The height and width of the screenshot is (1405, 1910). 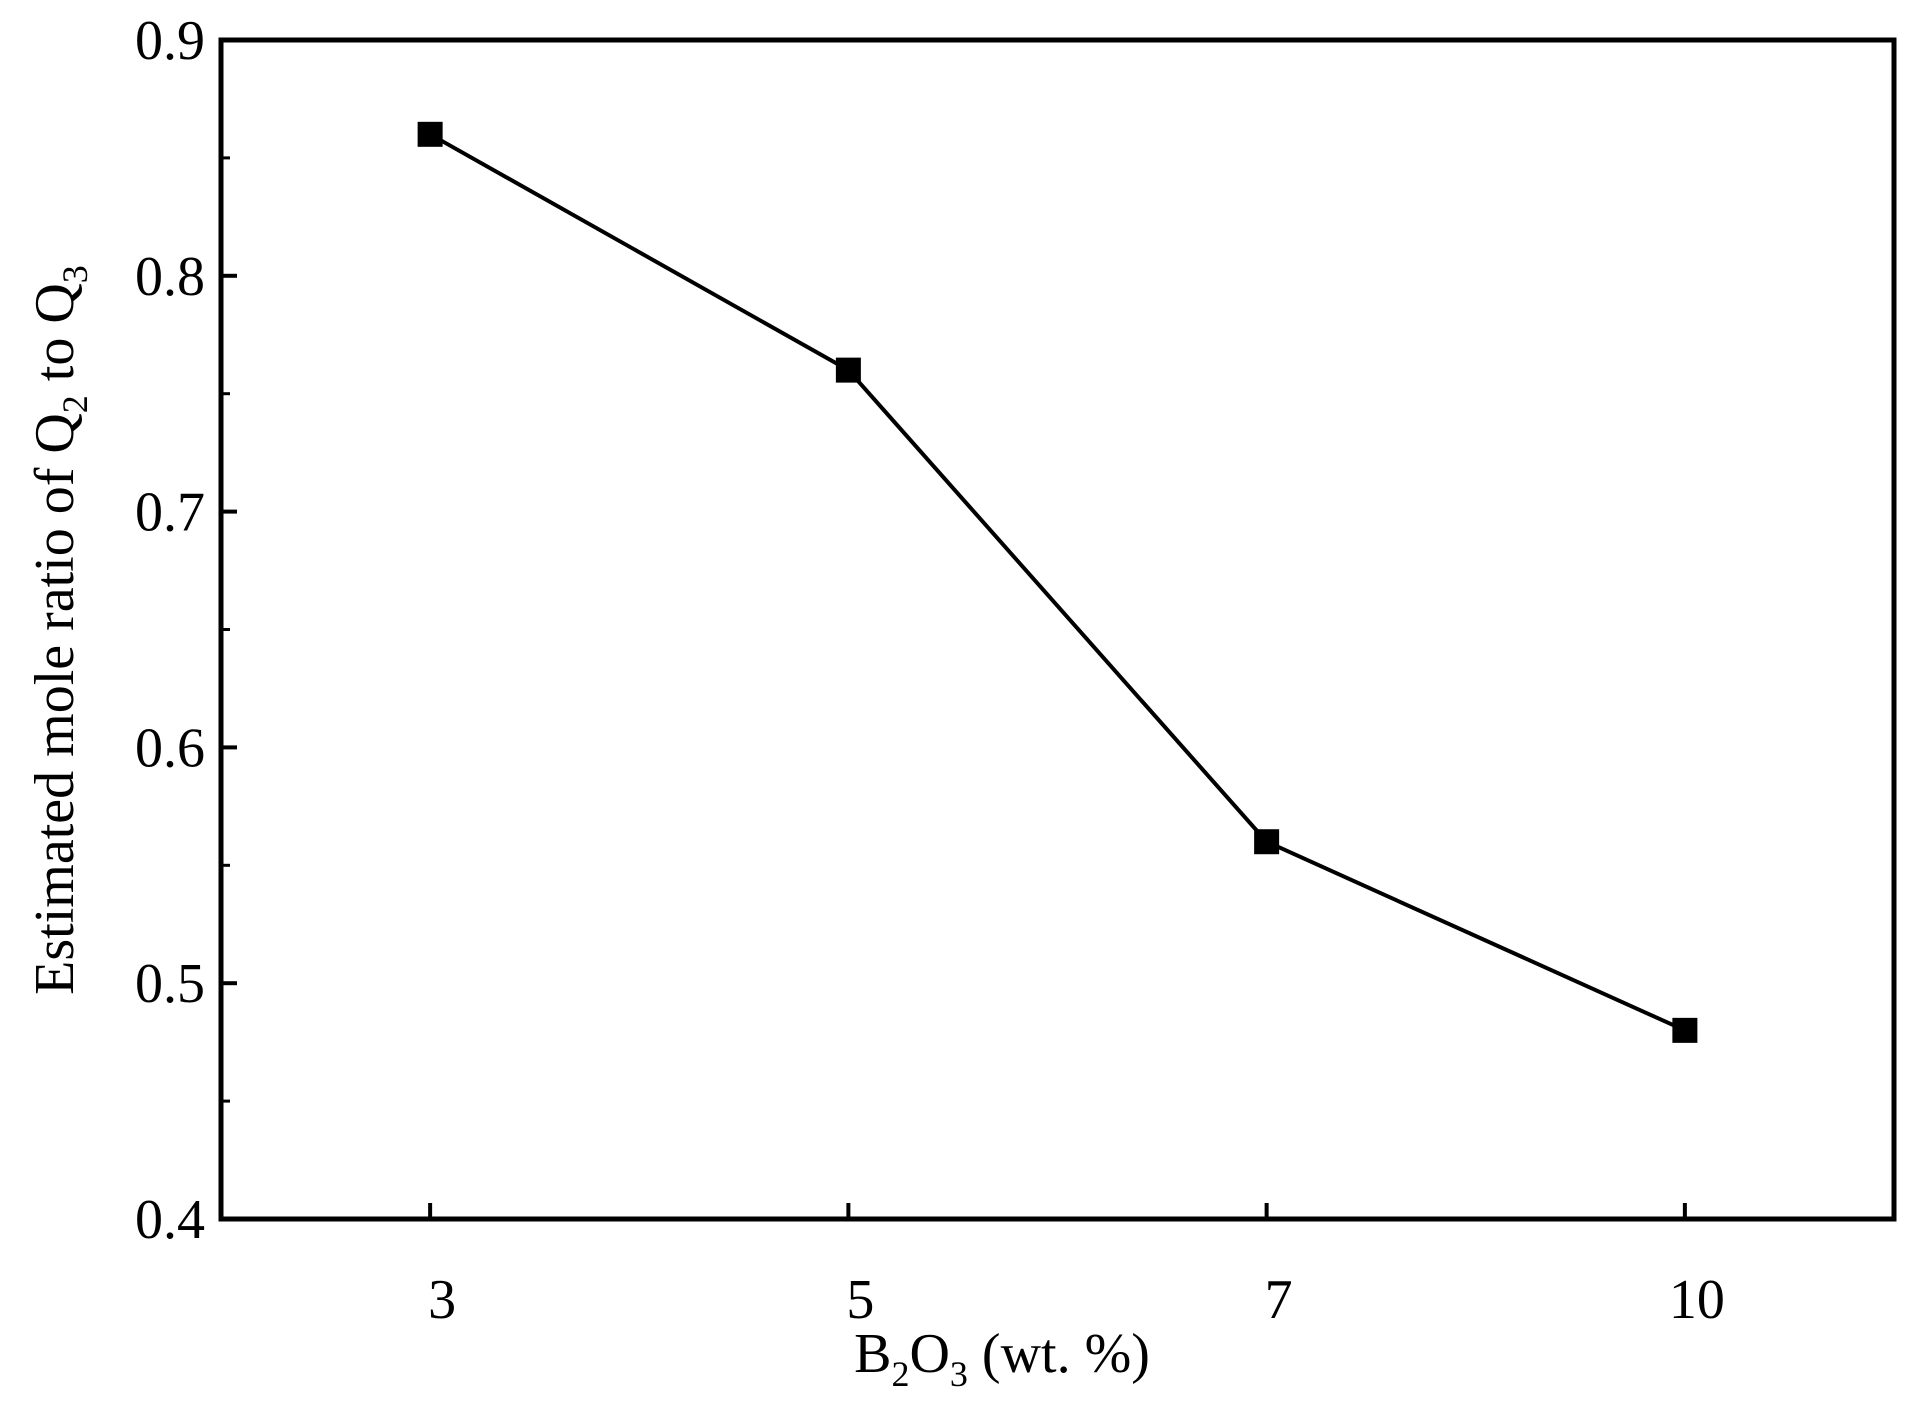 What do you see at coordinates (55, 704) in the screenshot?
I see `y-axis-title-part: Estimated mole ratio of Q` at bounding box center [55, 704].